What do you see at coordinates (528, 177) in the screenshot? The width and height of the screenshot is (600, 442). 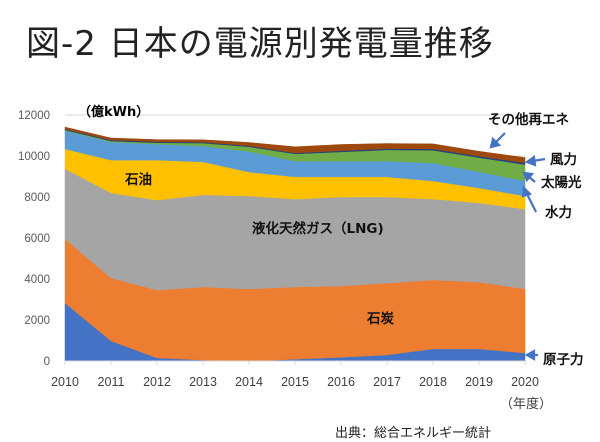 I see `arrow-head-solar` at bounding box center [528, 177].